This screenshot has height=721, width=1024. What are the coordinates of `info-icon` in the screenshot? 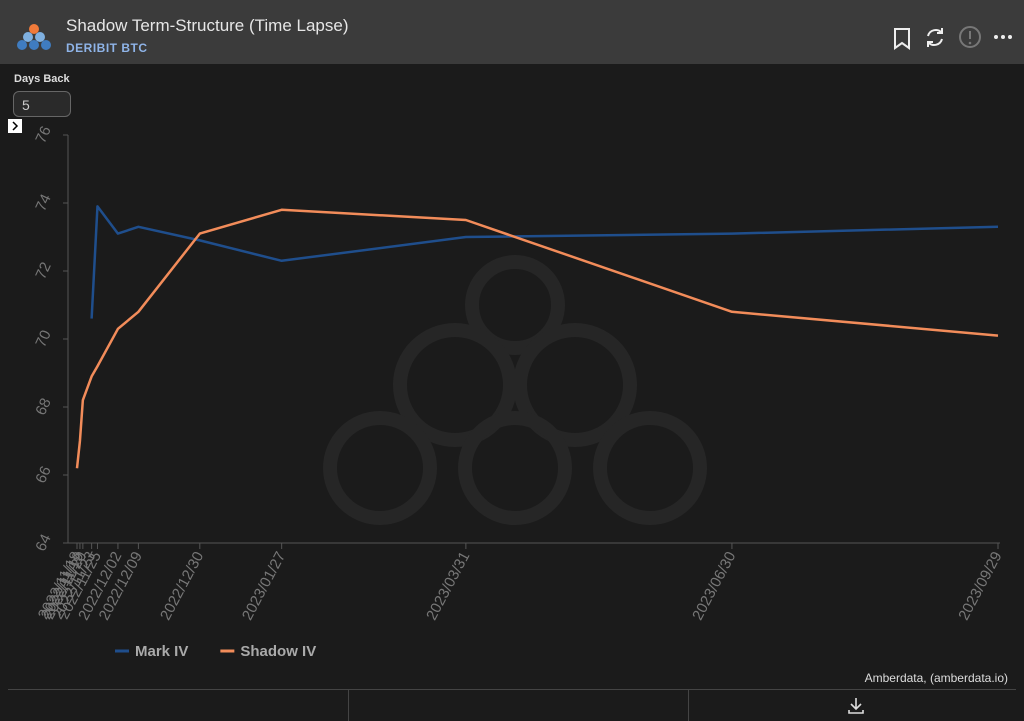 It's located at (970, 37).